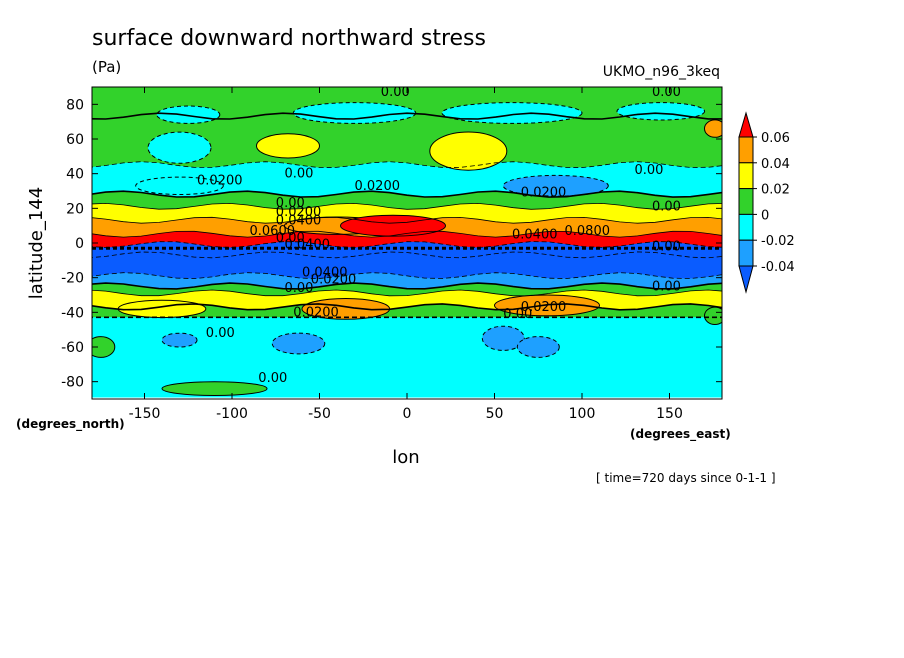 This screenshot has width=904, height=658. I want to click on chart-title: surface downward northward stress, so click(289, 38).